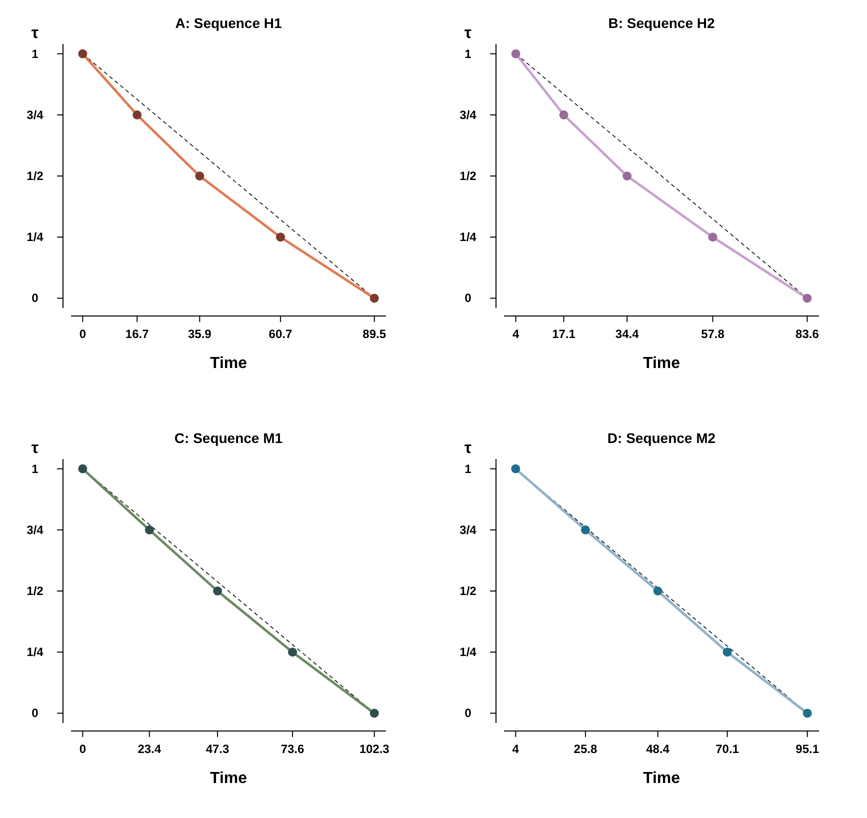 The height and width of the screenshot is (818, 867). I want to click on x-tick-label: 73.6, so click(292, 749).